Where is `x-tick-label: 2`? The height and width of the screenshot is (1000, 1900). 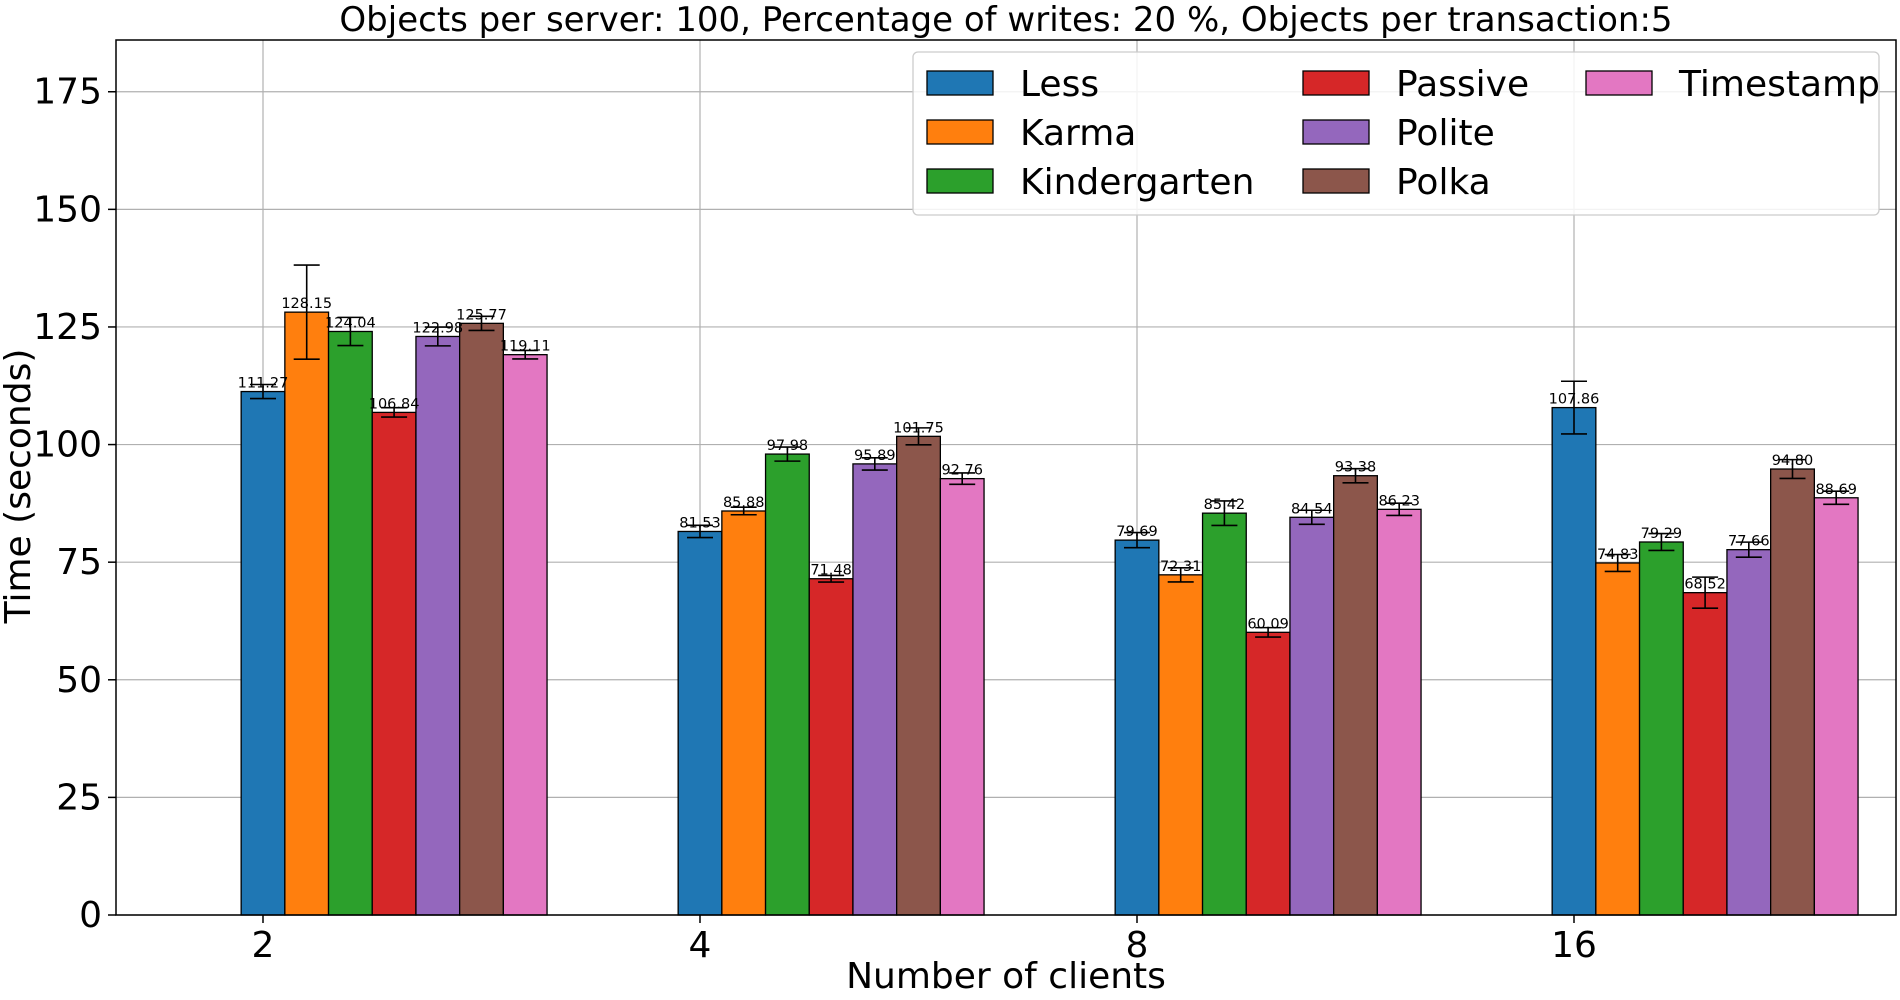 x-tick-label: 2 is located at coordinates (263, 945).